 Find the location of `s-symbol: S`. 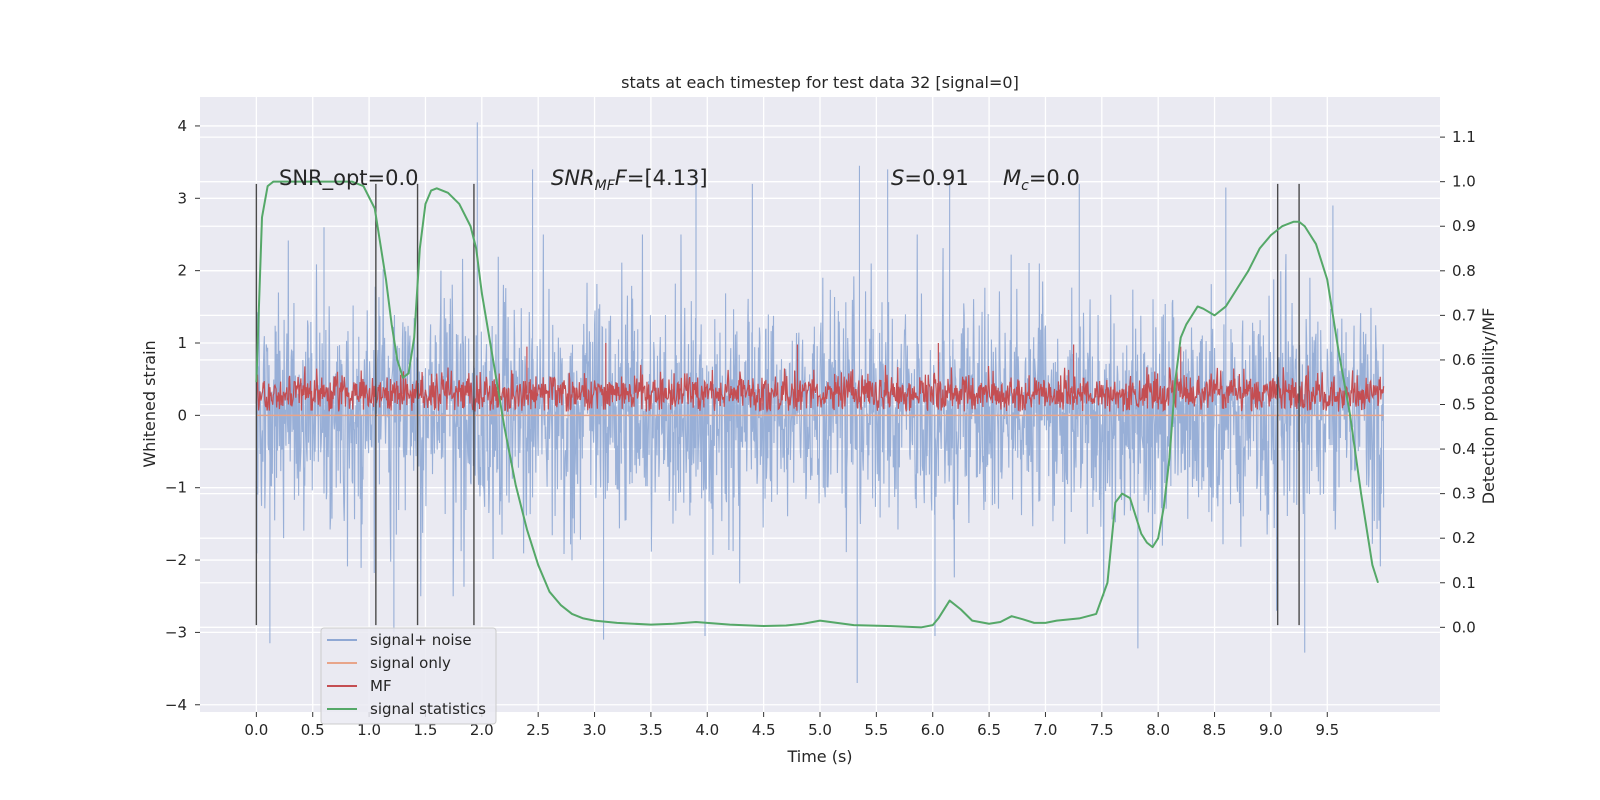

s-symbol: S is located at coordinates (897, 178).